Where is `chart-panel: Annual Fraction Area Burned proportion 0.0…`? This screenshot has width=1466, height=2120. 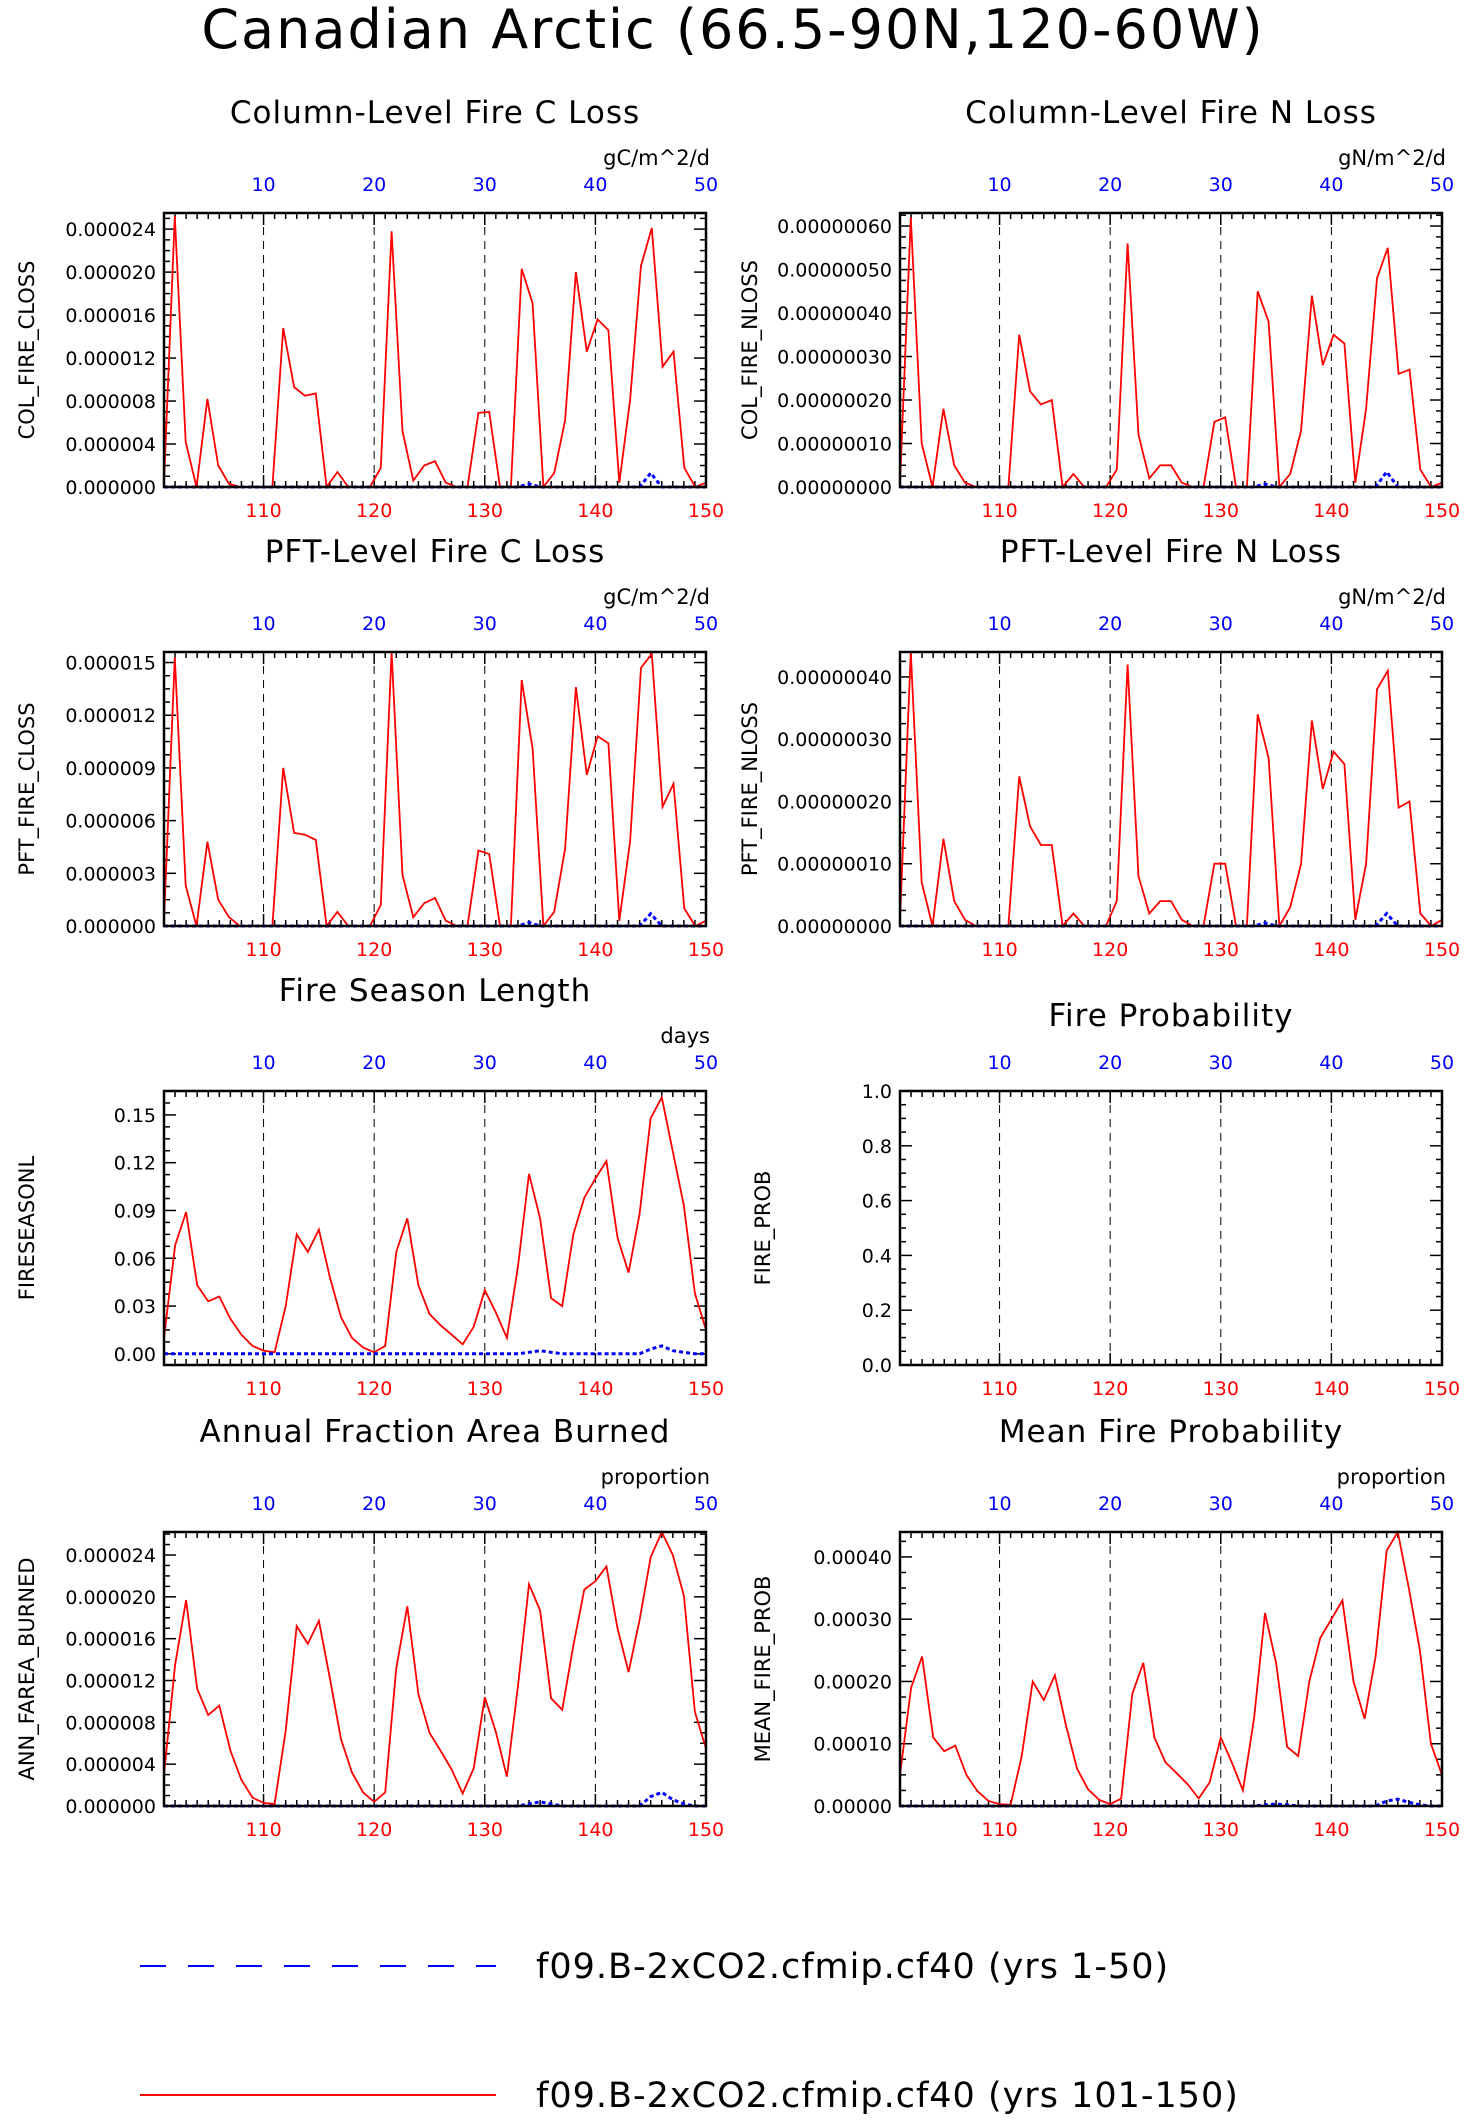
chart-panel: Annual Fraction Area Burned proportion 0.0… is located at coordinates (369, 1627).